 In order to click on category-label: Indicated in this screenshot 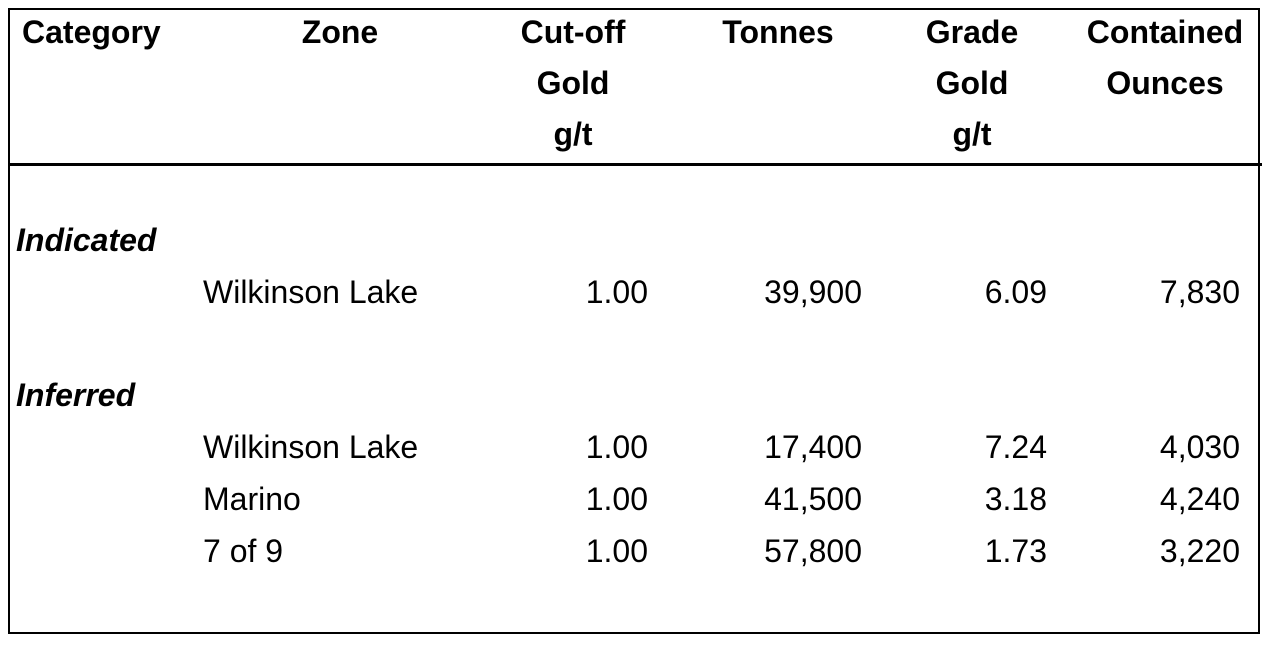, I will do `click(86, 240)`.